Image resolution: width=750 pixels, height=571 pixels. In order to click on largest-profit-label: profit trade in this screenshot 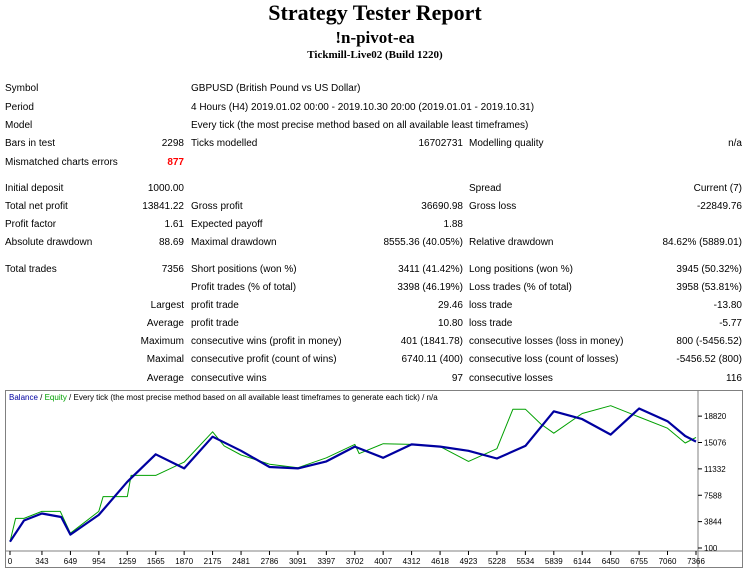, I will do `click(215, 305)`.